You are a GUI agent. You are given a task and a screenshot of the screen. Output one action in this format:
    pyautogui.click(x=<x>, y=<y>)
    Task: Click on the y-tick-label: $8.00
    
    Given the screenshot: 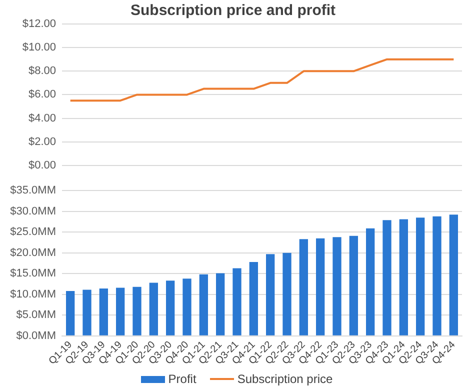 What is the action you would take?
    pyautogui.click(x=42, y=71)
    